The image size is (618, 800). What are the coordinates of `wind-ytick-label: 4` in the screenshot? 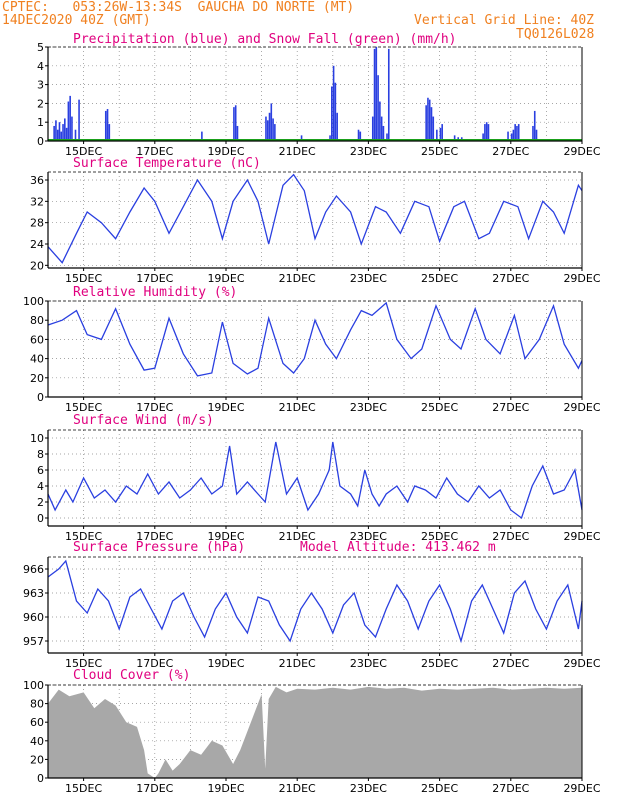 It's located at (40, 486).